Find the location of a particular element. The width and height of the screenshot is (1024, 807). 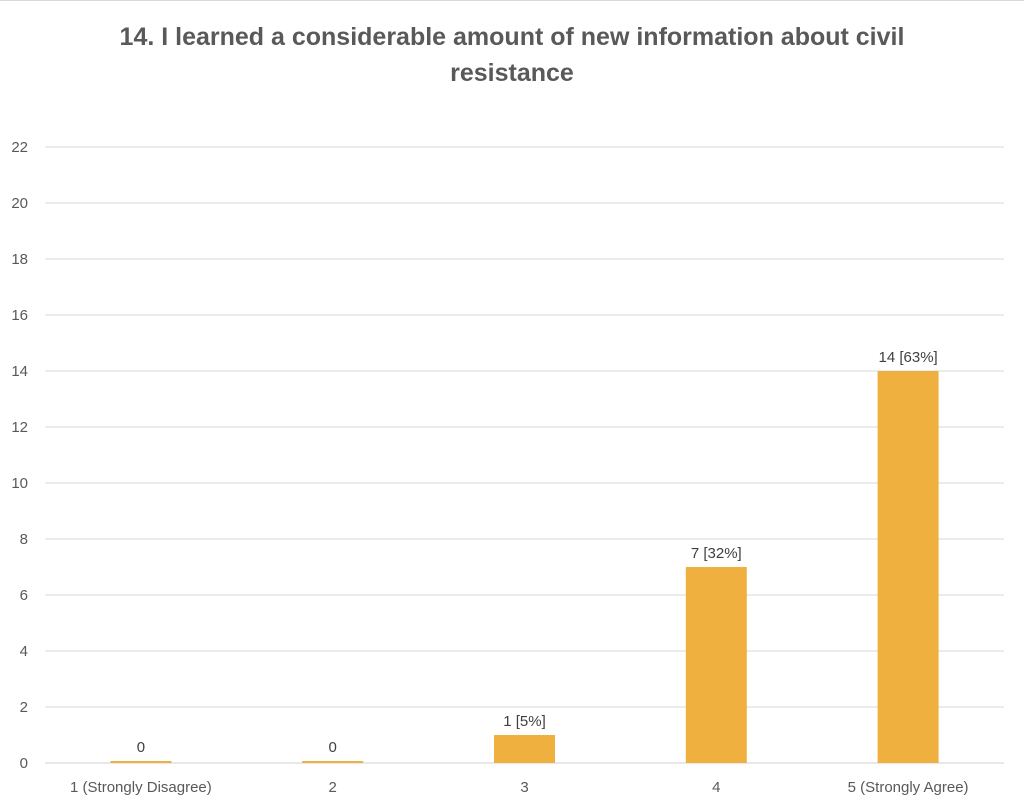

x-category-label: 5 (Strongly Agree) is located at coordinates (908, 787).